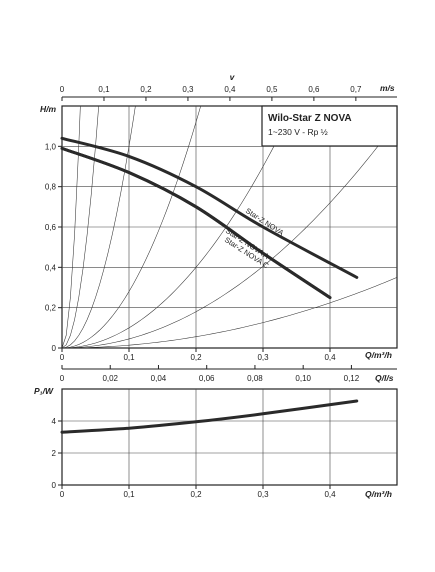 This screenshot has height=572, width=435. I want to click on flow-ls-ticks: 0 0,02 0,04 0,06 0,08 0,10 0,12, so click(210, 374).